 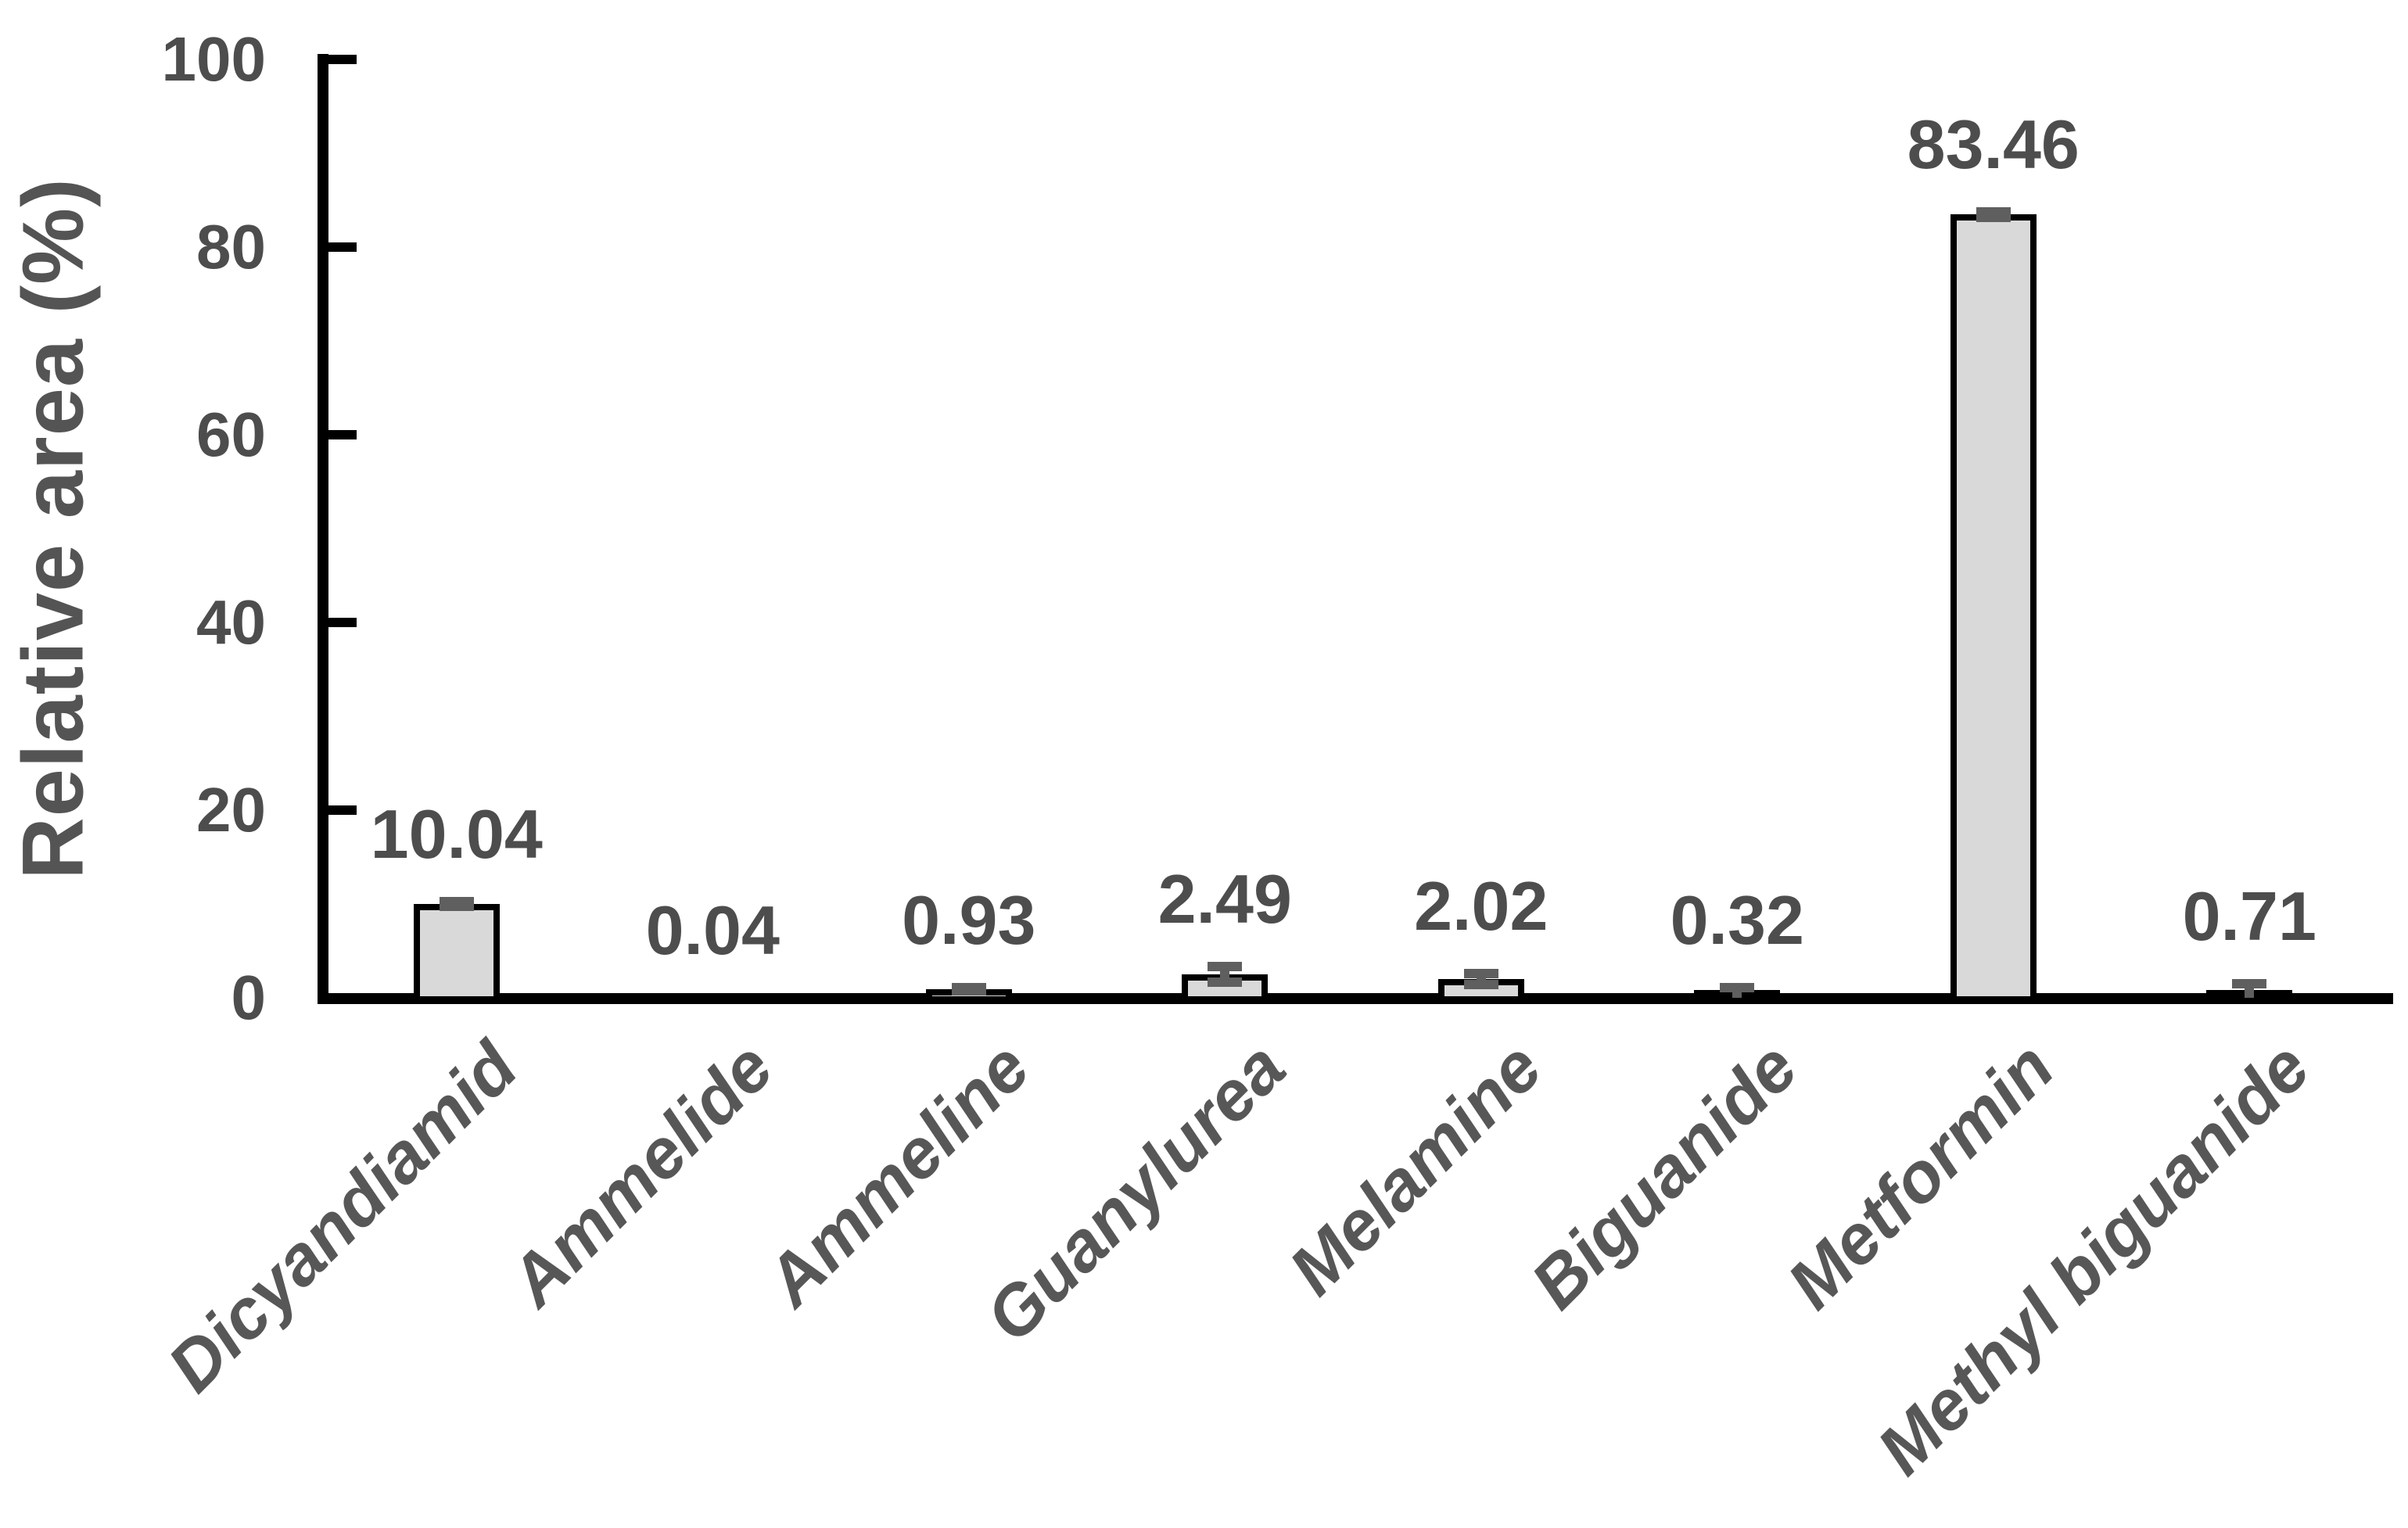 I want to click on value-label-guanylurea: 2.49, so click(x=1224, y=898).